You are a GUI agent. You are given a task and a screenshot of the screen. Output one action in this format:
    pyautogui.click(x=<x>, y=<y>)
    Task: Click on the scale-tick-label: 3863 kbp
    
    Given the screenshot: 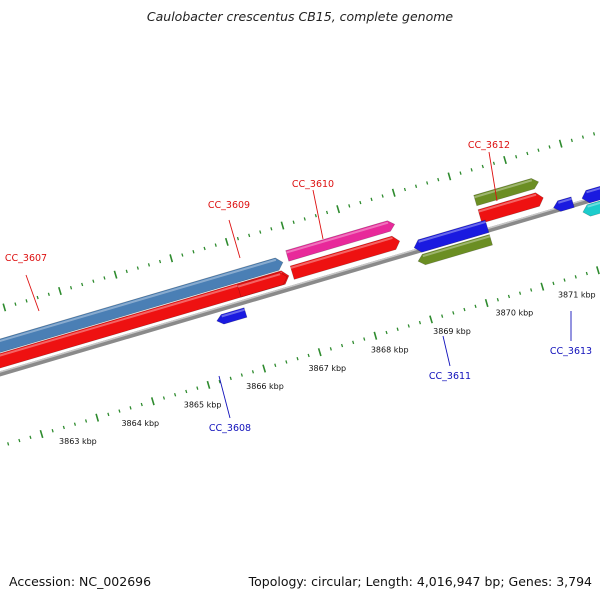 What is the action you would take?
    pyautogui.click(x=78, y=441)
    